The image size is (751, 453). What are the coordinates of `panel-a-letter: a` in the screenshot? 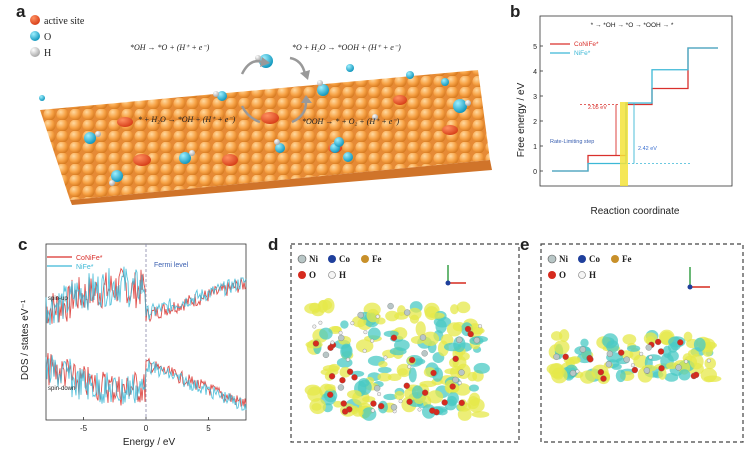 It's located at (21, 11).